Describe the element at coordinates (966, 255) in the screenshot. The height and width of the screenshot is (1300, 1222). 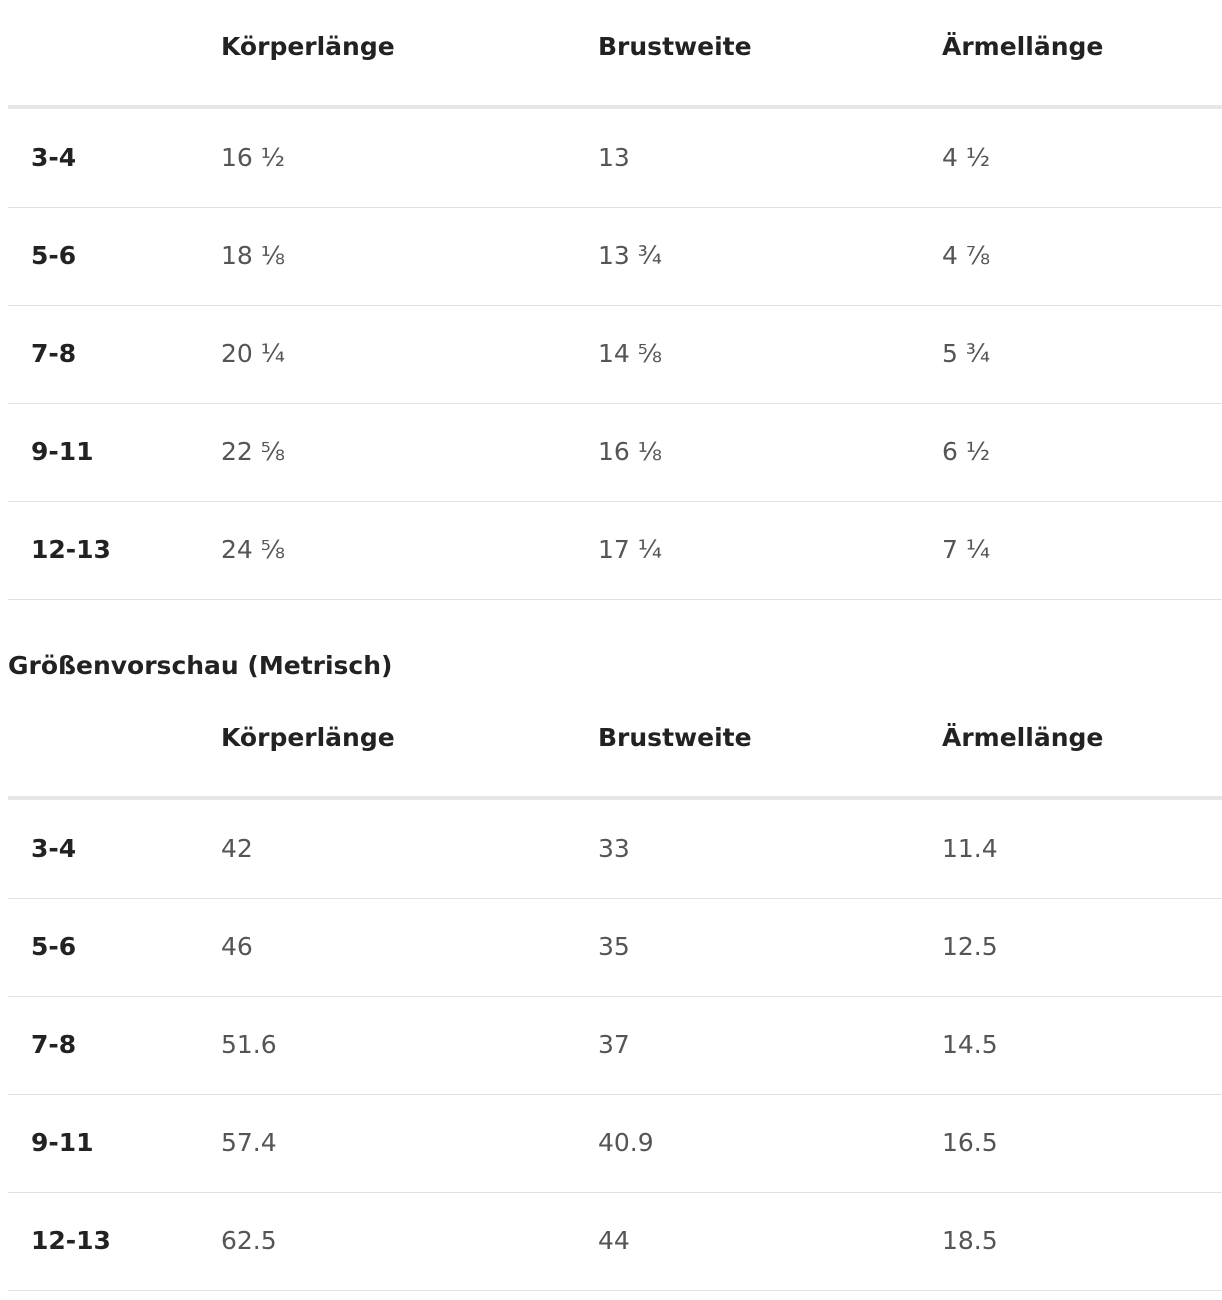
I see `cell: 4 ⅞` at that location.